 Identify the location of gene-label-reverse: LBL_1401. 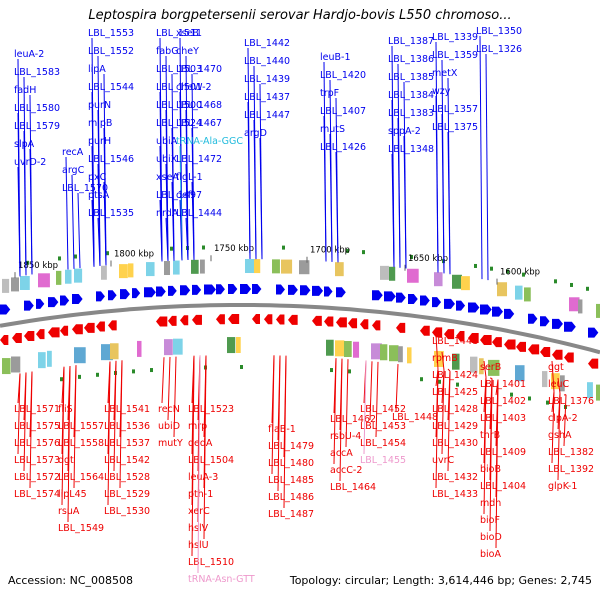
(503, 384).